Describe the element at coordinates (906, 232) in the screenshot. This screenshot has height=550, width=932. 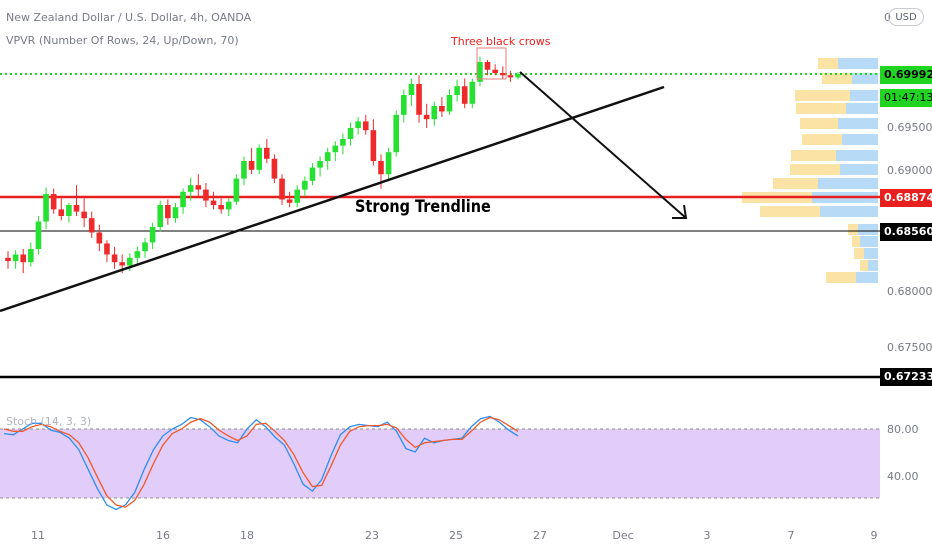
I see `support-price-label: 0.68560` at that location.